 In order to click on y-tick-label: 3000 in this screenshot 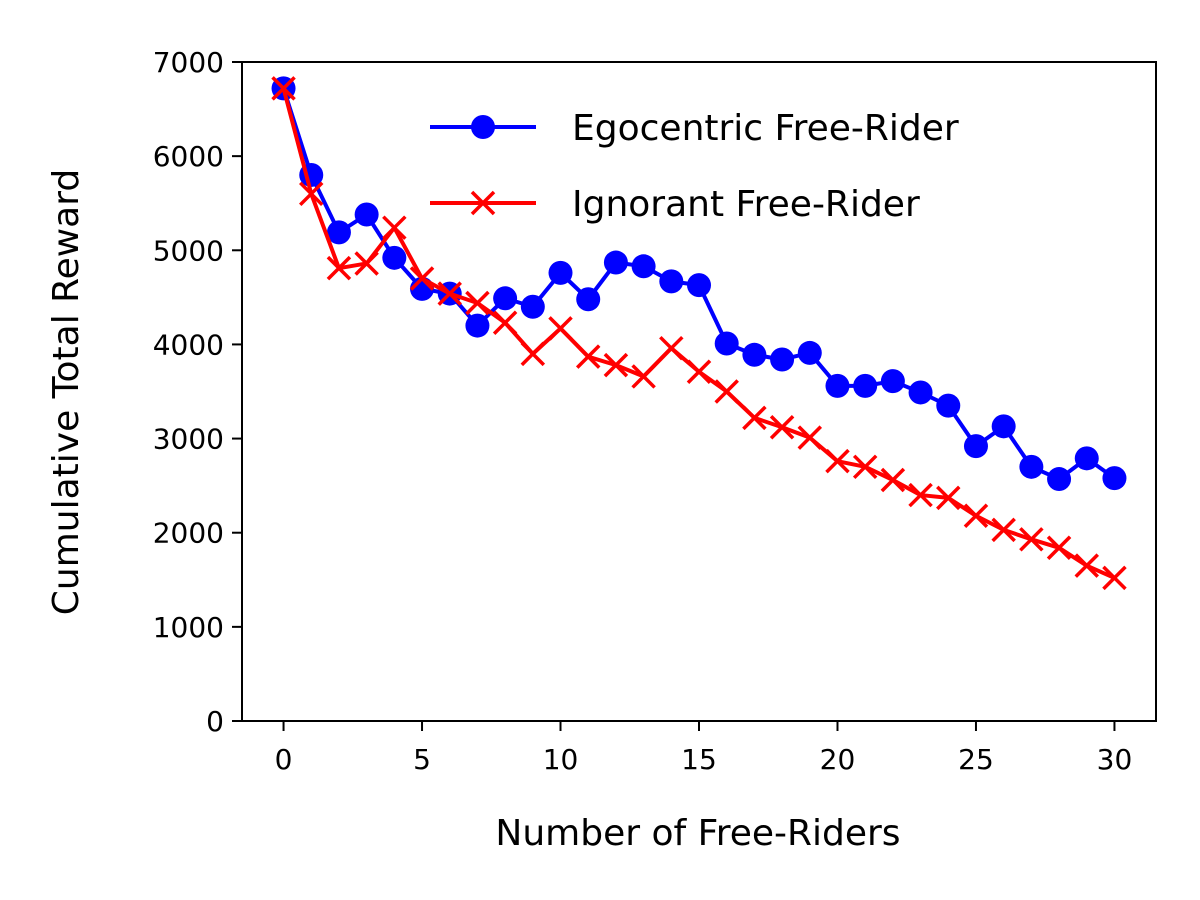, I will do `click(188, 439)`.